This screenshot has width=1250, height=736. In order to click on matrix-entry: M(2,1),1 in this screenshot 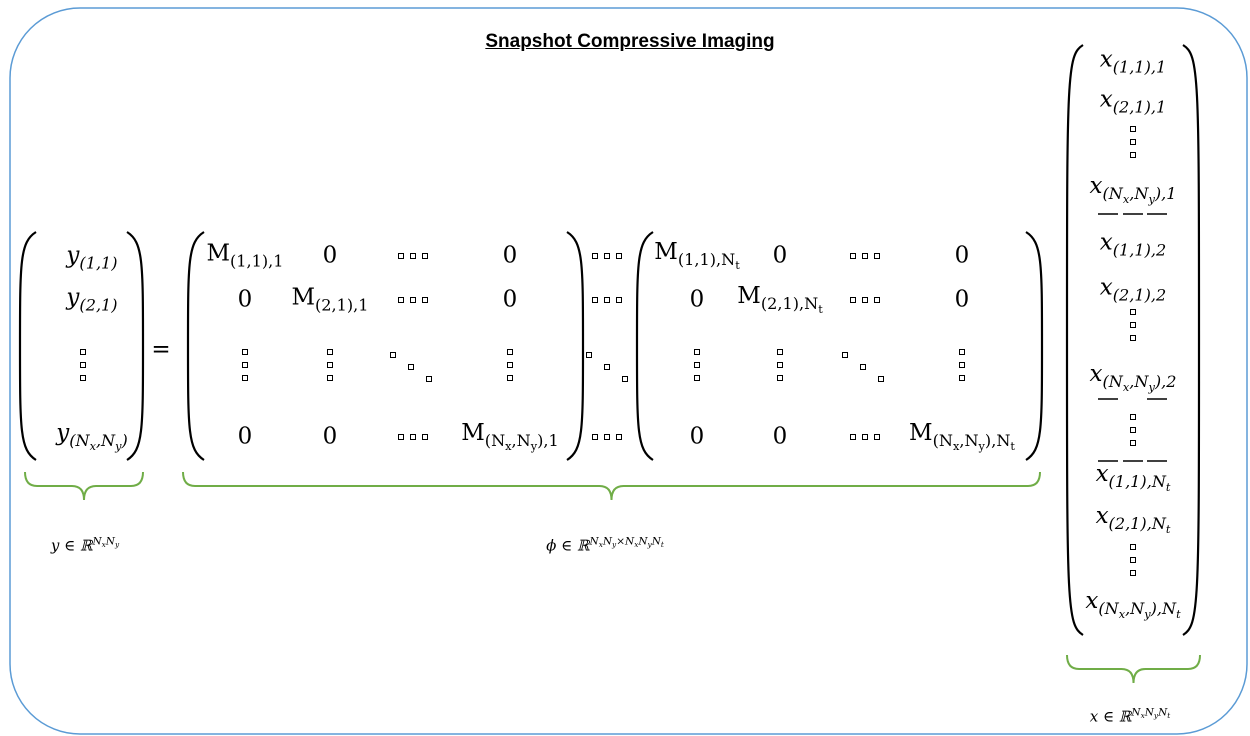, I will do `click(330, 300)`.